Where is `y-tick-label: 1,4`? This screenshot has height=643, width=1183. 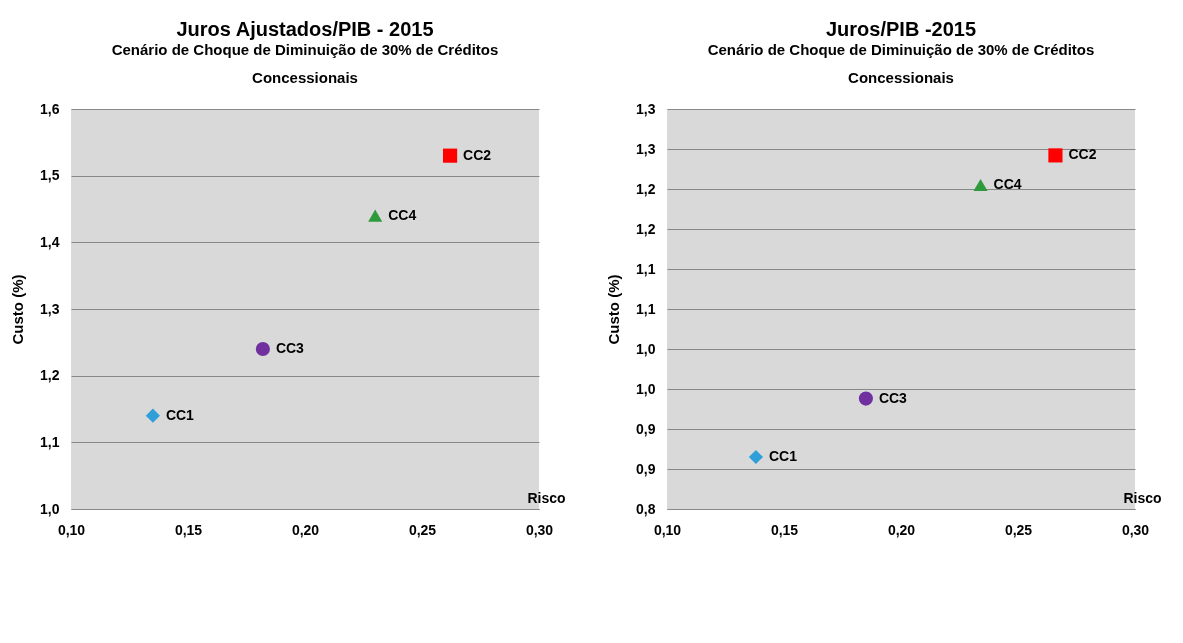 y-tick-label: 1,4 is located at coordinates (50, 241).